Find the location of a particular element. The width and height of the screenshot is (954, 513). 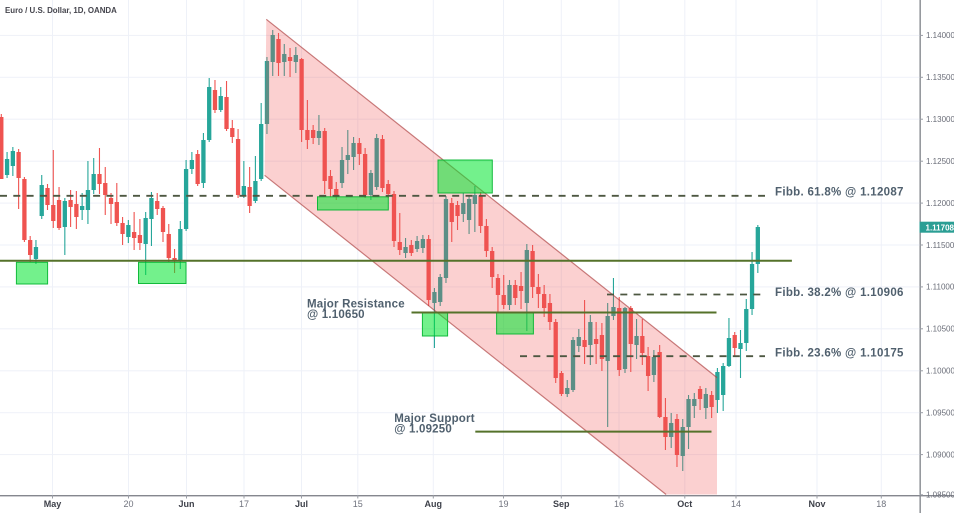

svg-text: 17 is located at coordinates (244, 504).